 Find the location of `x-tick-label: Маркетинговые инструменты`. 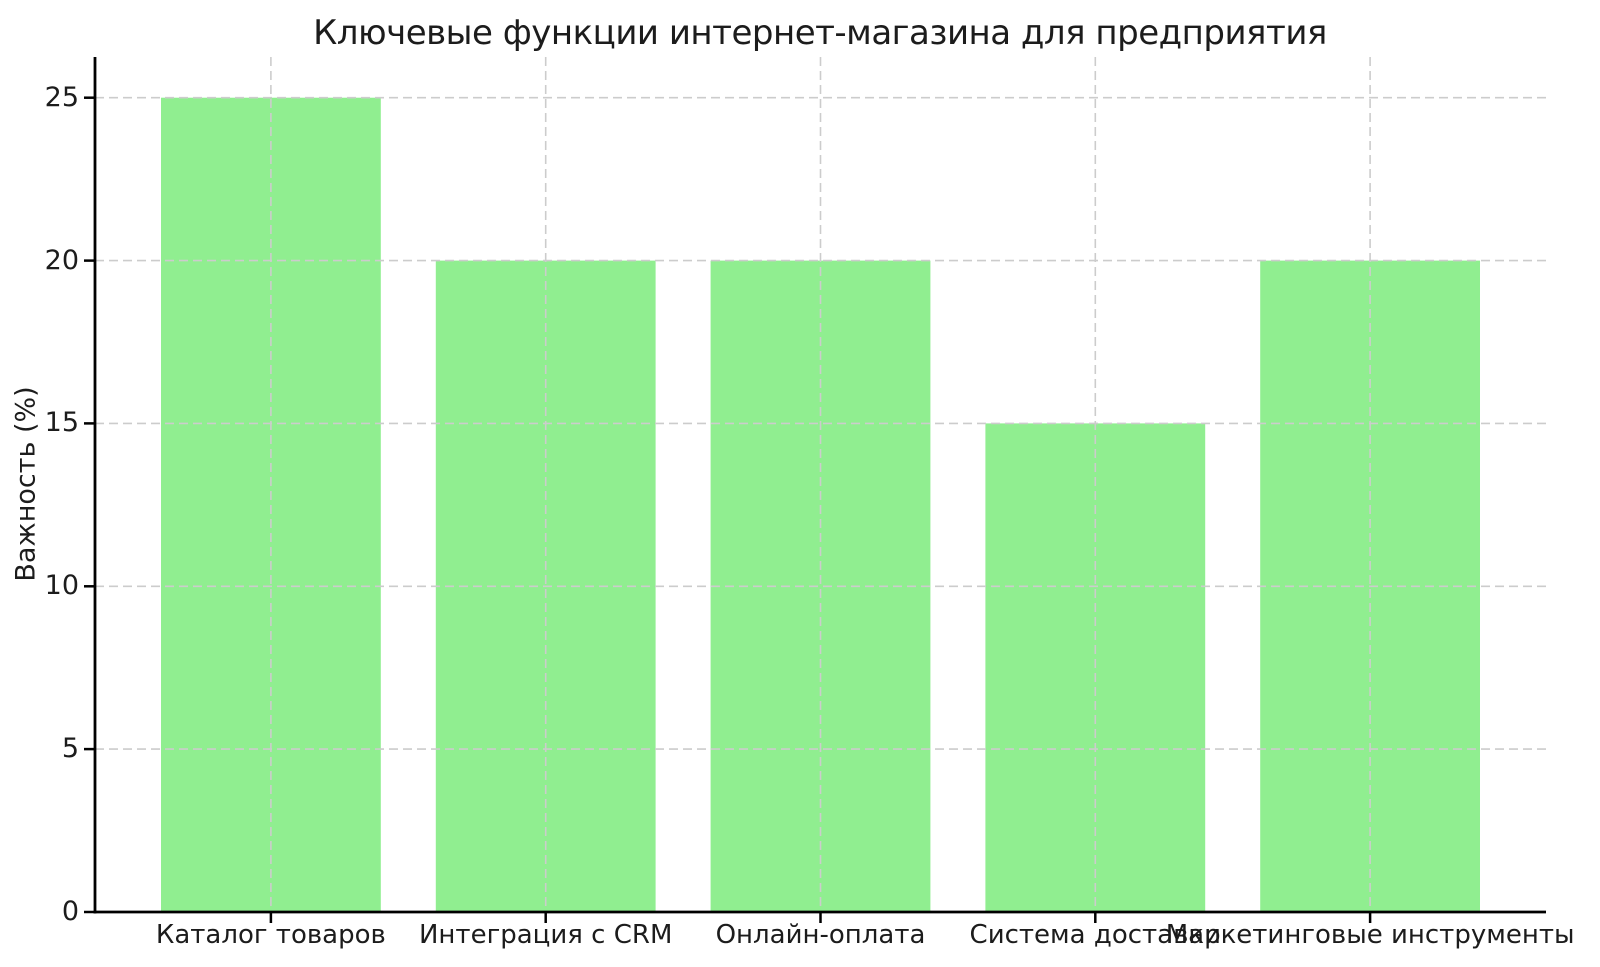

x-tick-label: Маркетинговые инструменты is located at coordinates (1370, 935).